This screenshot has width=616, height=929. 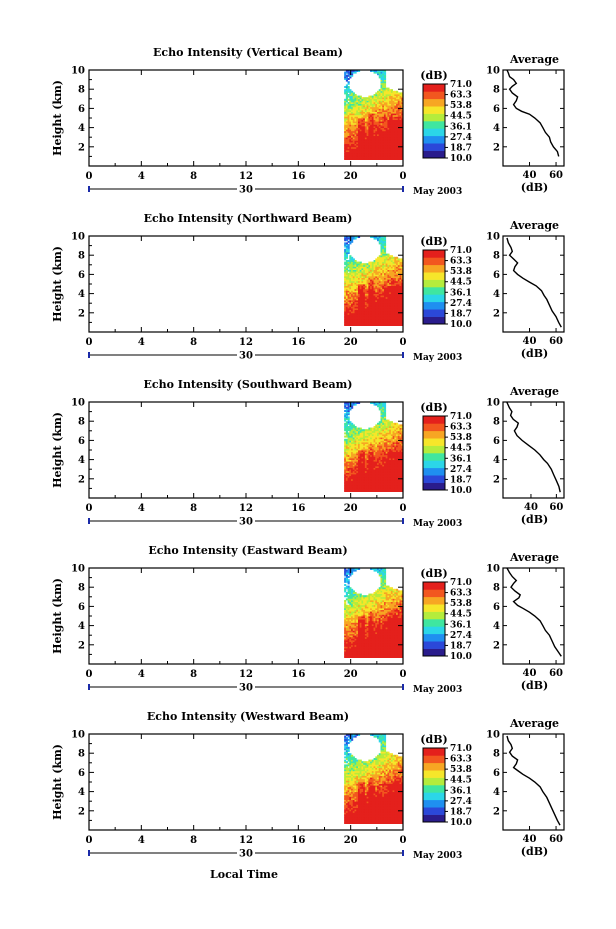 I want to click on y-tick-label: 6, so click(x=81, y=275).